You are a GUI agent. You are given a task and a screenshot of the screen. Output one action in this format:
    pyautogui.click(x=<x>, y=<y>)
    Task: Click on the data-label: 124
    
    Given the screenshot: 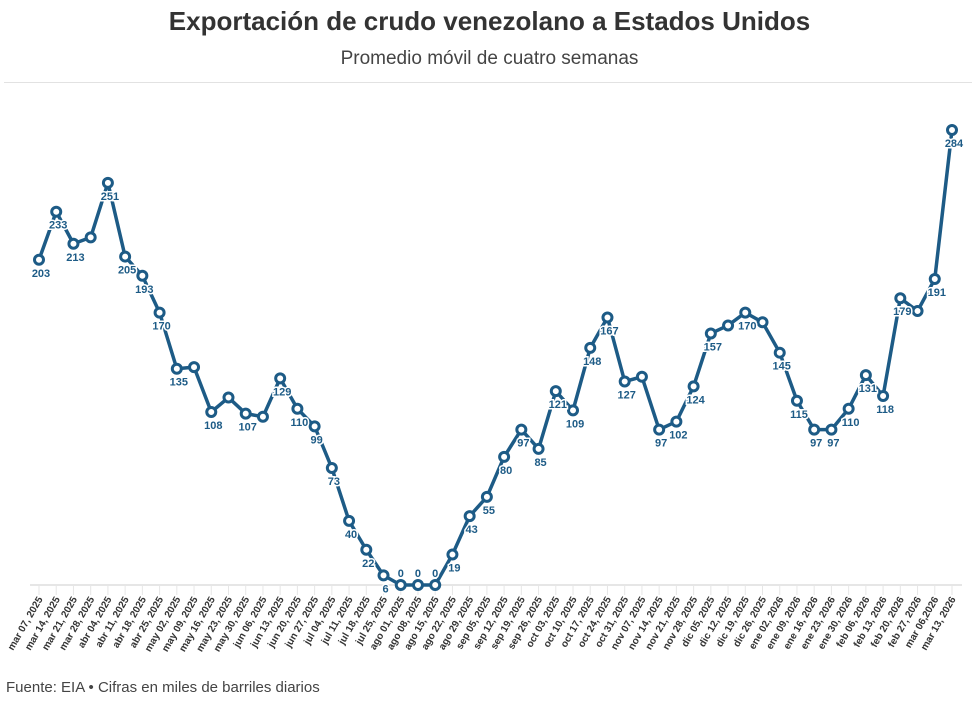 What is the action you would take?
    pyautogui.click(x=695, y=400)
    